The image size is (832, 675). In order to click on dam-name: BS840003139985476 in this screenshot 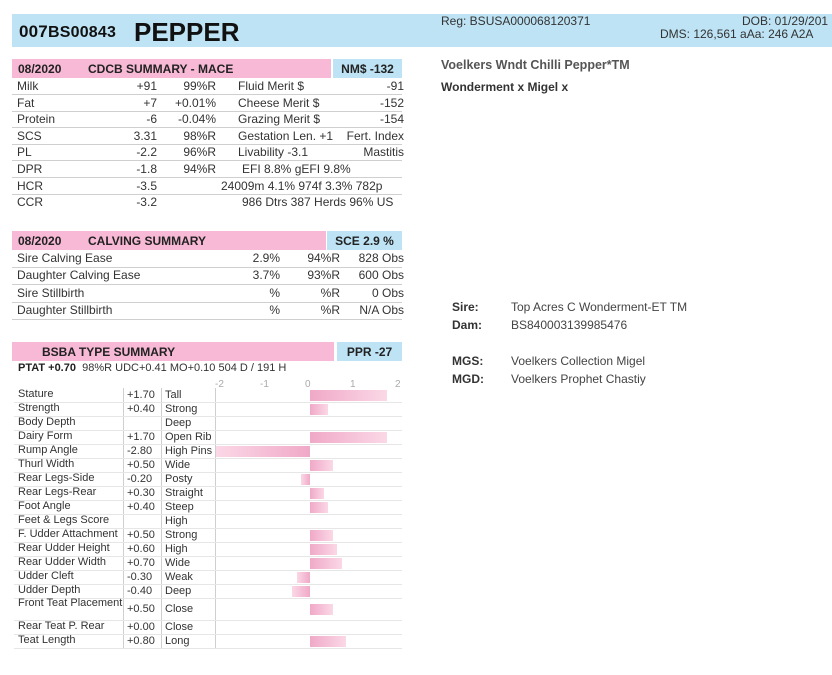, I will do `click(569, 325)`.